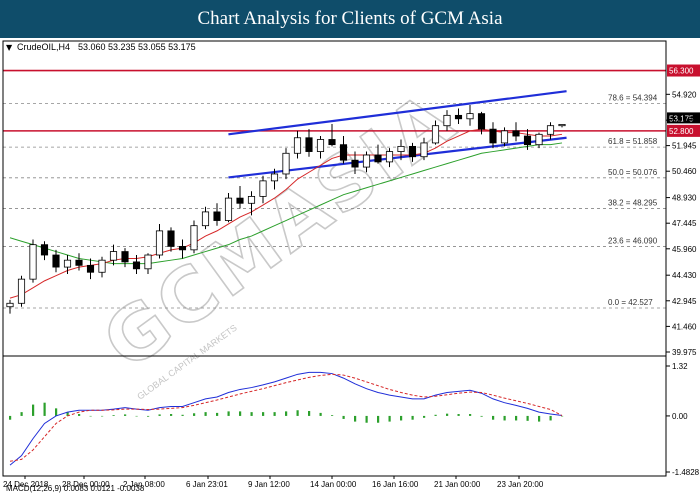  I want to click on price-tick-label: 44.430, so click(684, 275).